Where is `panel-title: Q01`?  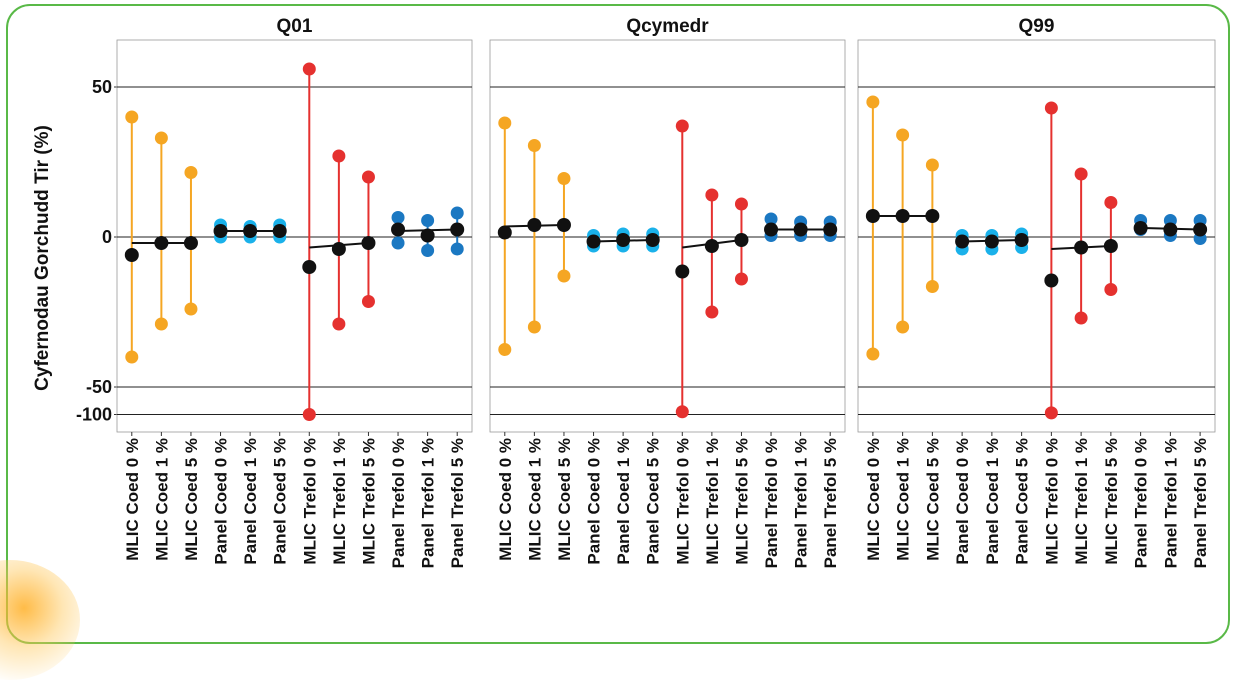 panel-title: Q01 is located at coordinates (295, 26).